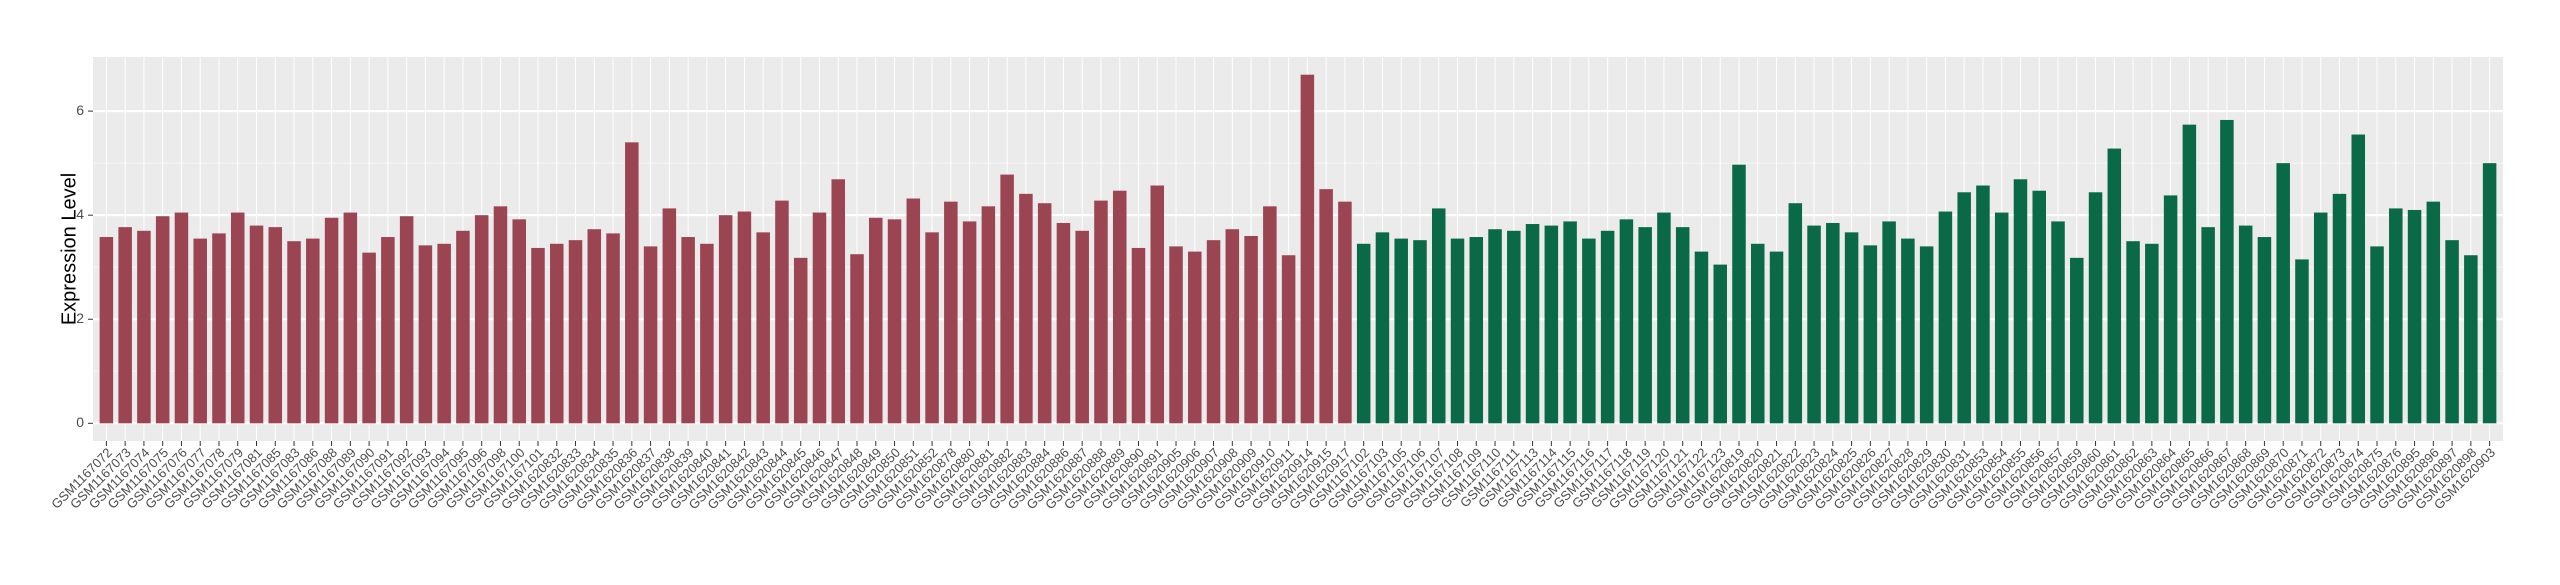 The height and width of the screenshot is (585, 2560). What do you see at coordinates (69, 249) in the screenshot?
I see `y-axis-title: Expression Level` at bounding box center [69, 249].